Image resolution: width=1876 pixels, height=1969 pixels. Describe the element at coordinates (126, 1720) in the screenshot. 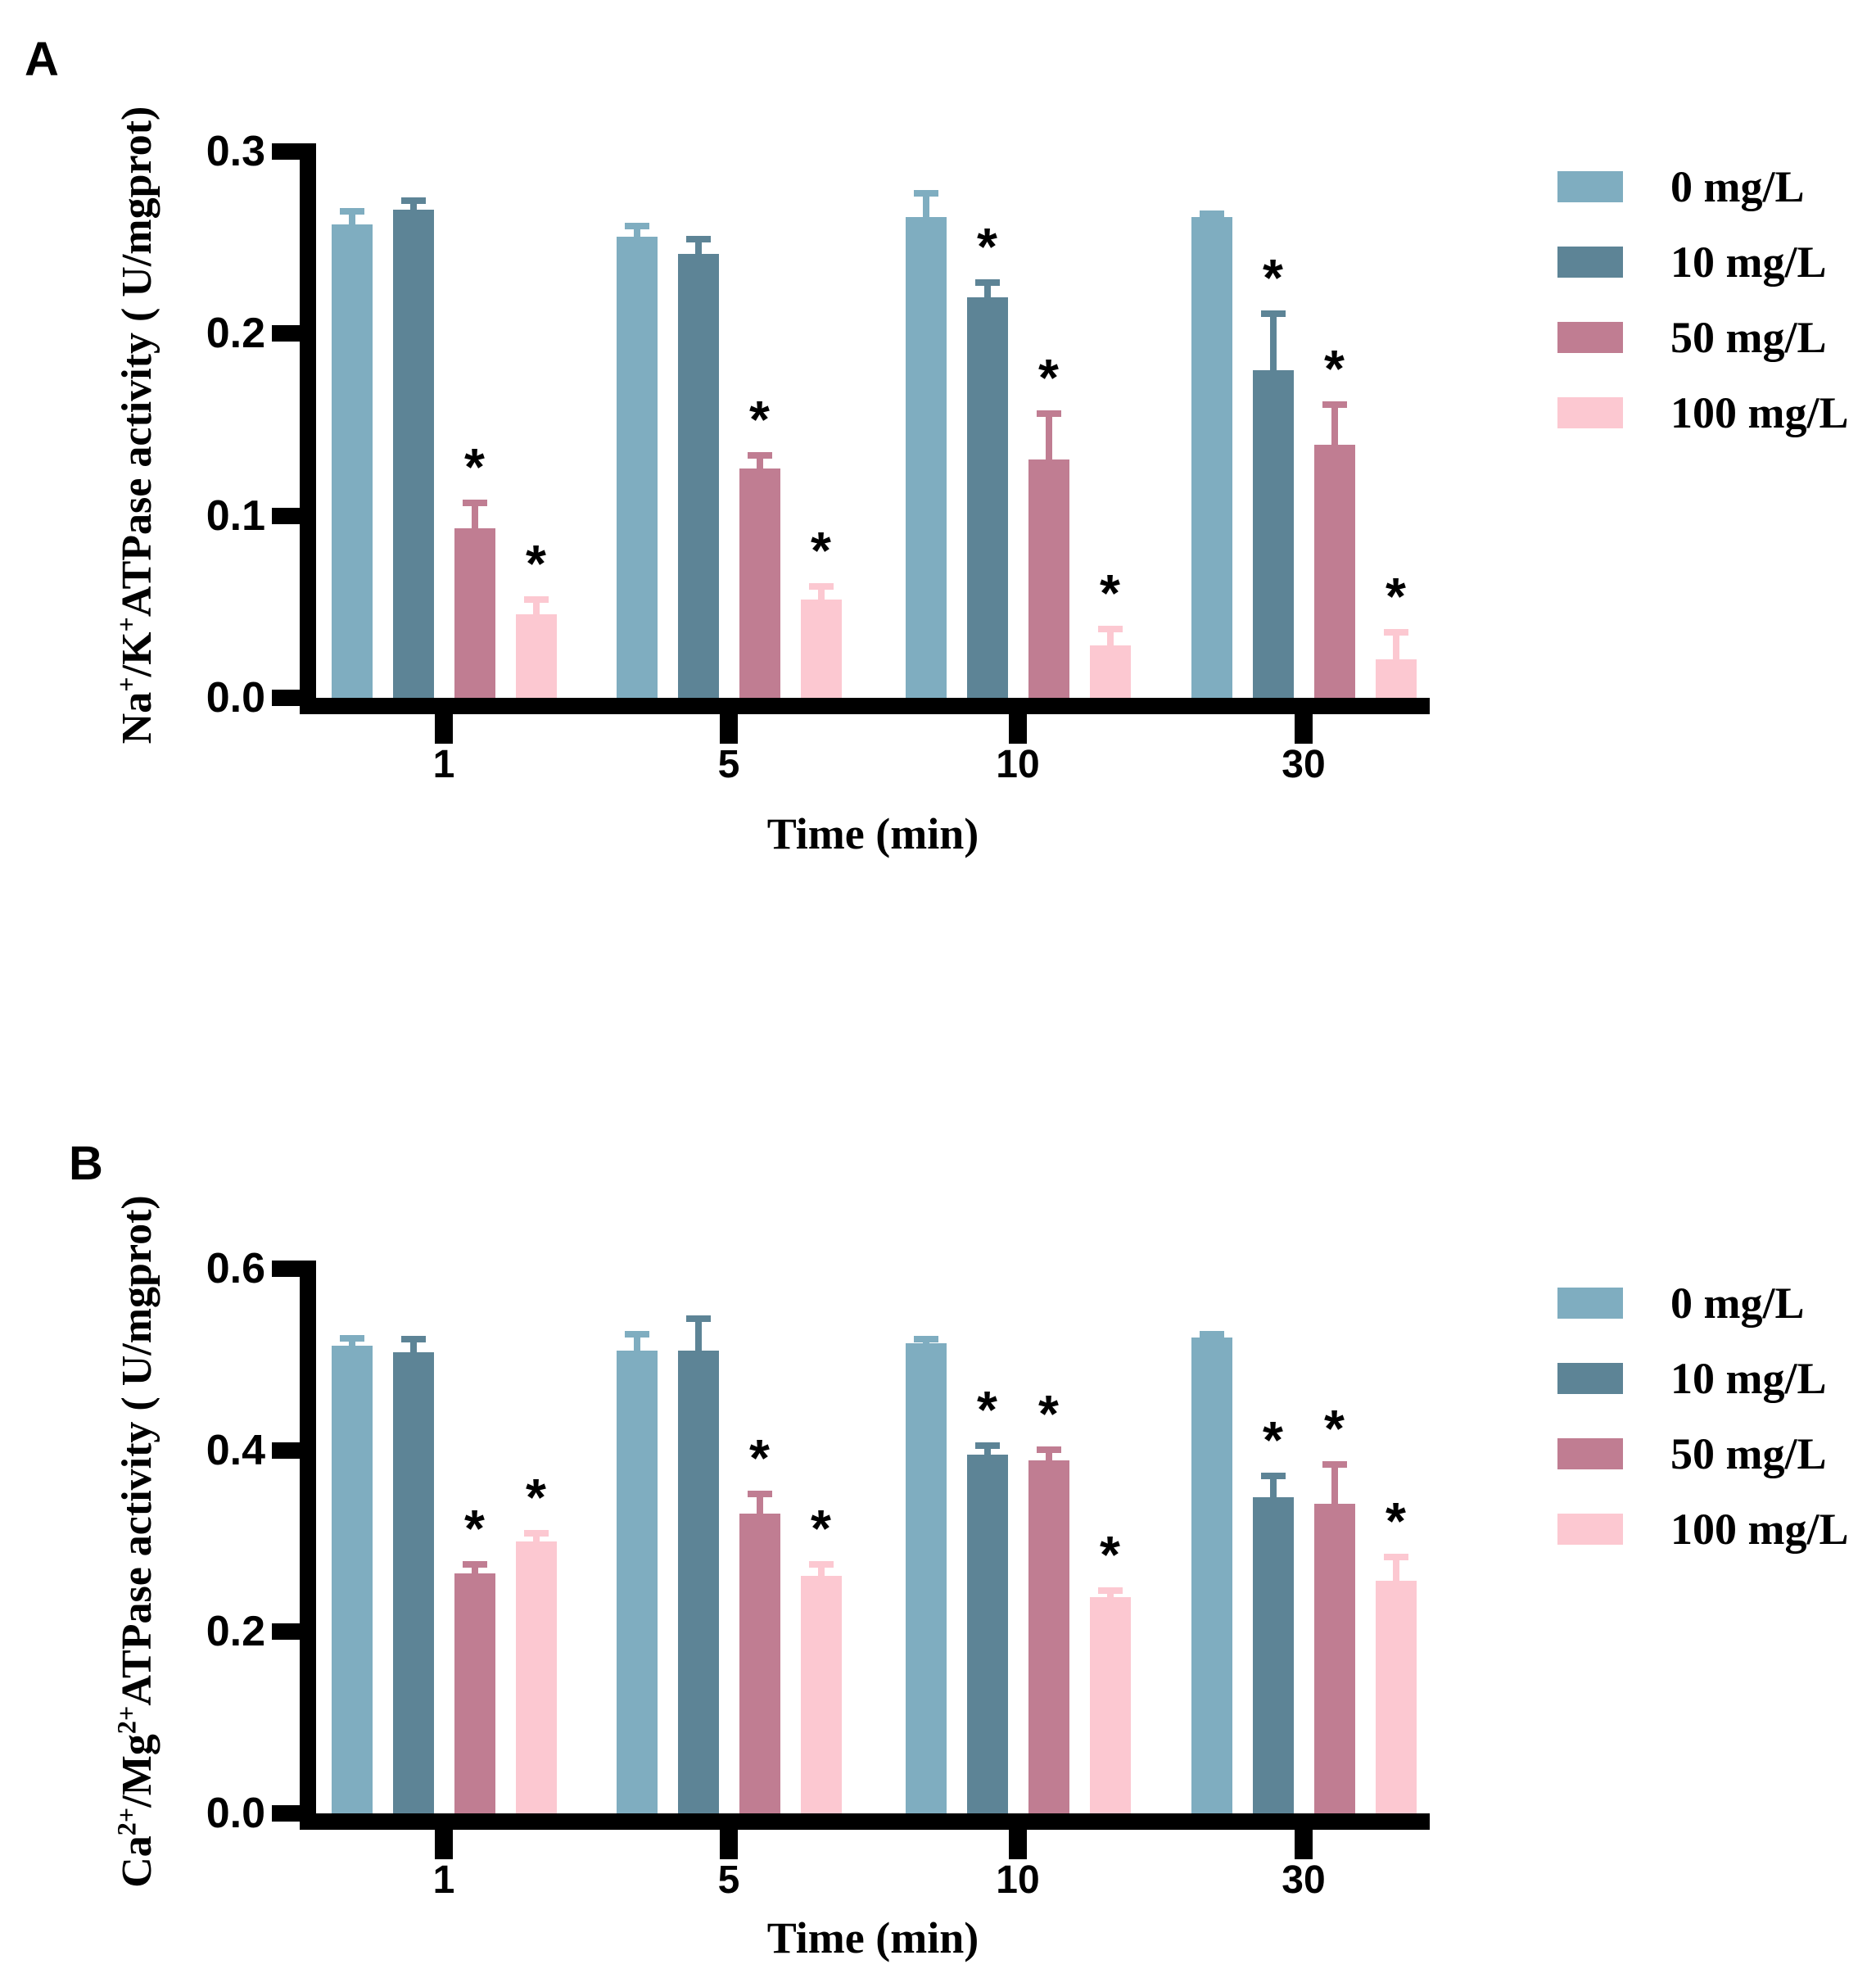

I see `y-axis-title-sup: 2+` at that location.